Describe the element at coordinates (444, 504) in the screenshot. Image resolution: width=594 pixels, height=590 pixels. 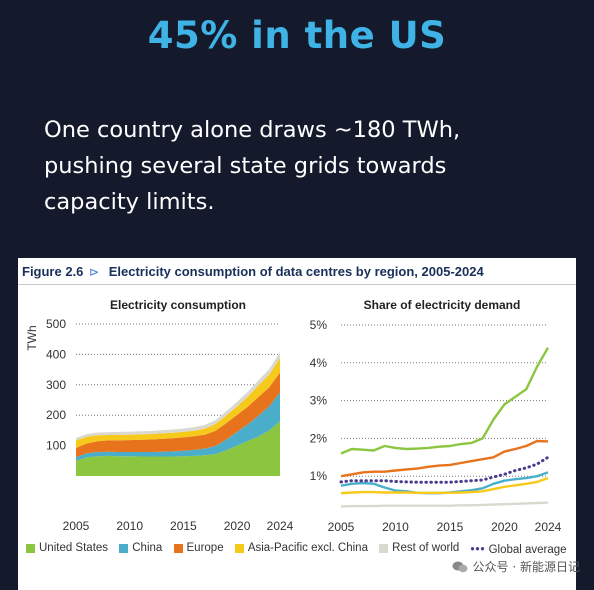
I see `chart2-line-rest-of-world` at that location.